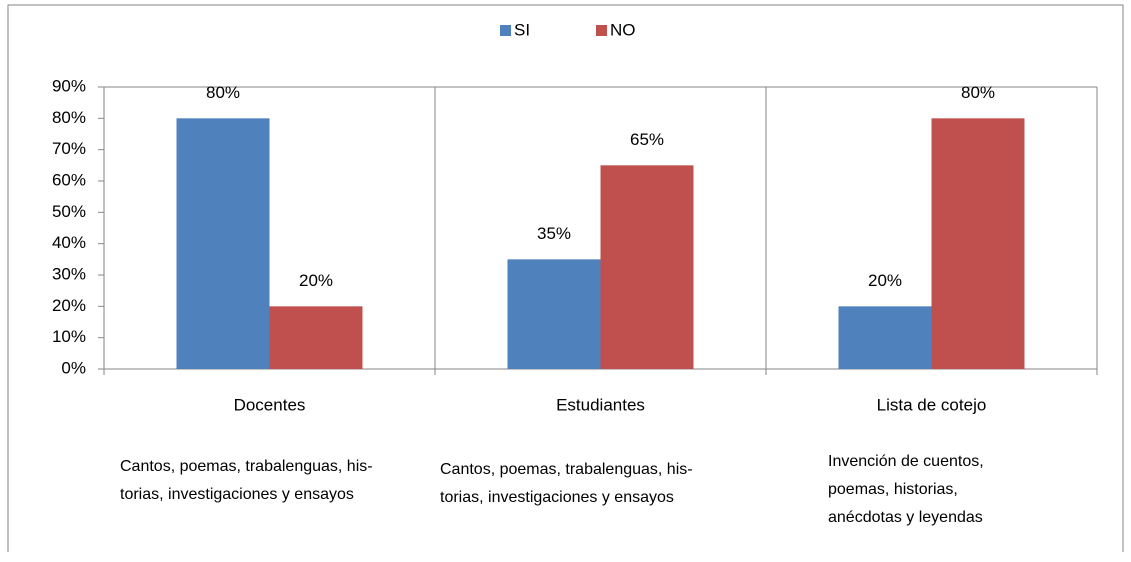 This screenshot has height=562, width=1131. Describe the element at coordinates (600, 404) in the screenshot. I see `x-tick-label: Estudiantes` at that location.